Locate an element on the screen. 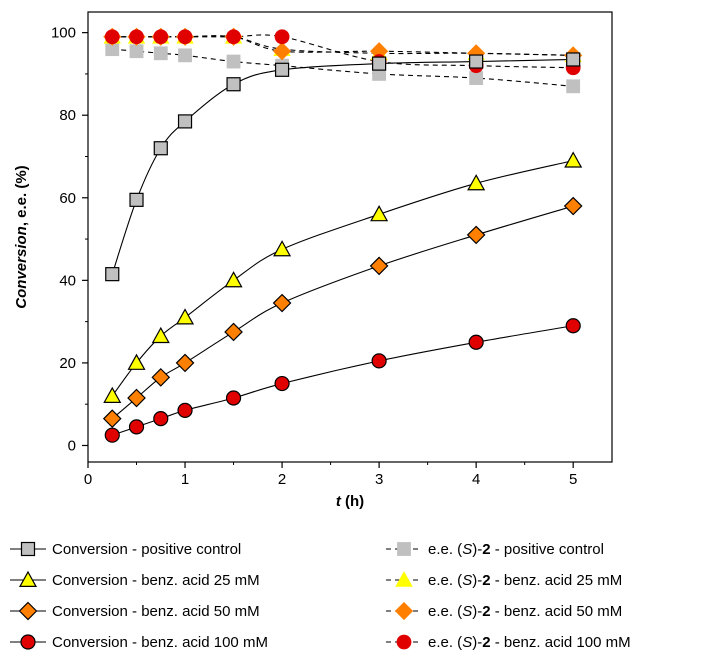 The width and height of the screenshot is (701, 662). legend-item-ee-benz-acid-50: e.e. (S)-2 - benz. acid 50 mM is located at coordinates (503, 611).